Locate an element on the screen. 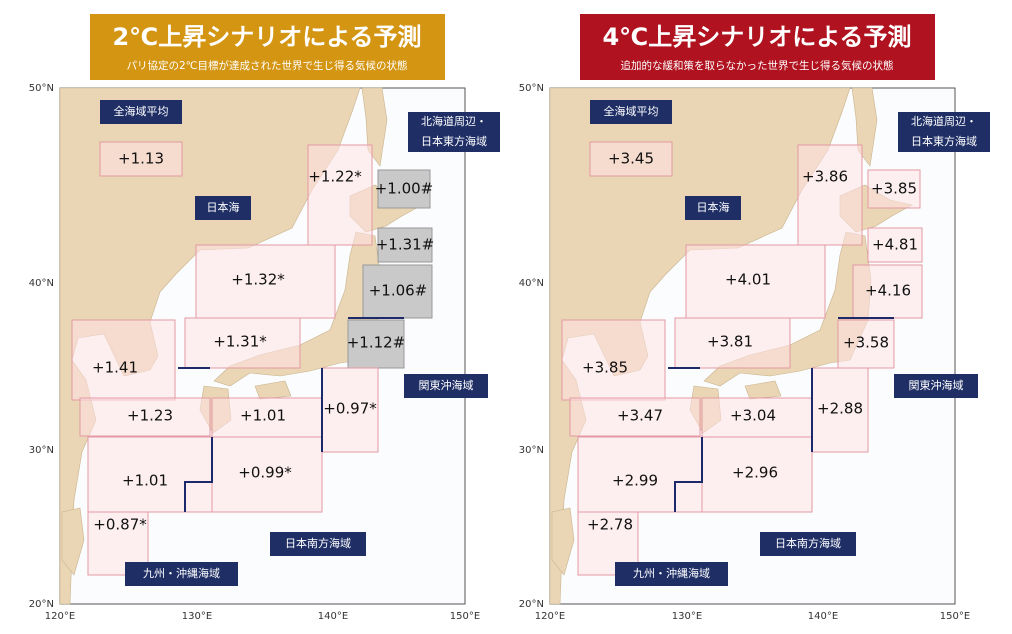 This screenshot has height=634, width=1012. region-value: +1.12# is located at coordinates (376, 343).